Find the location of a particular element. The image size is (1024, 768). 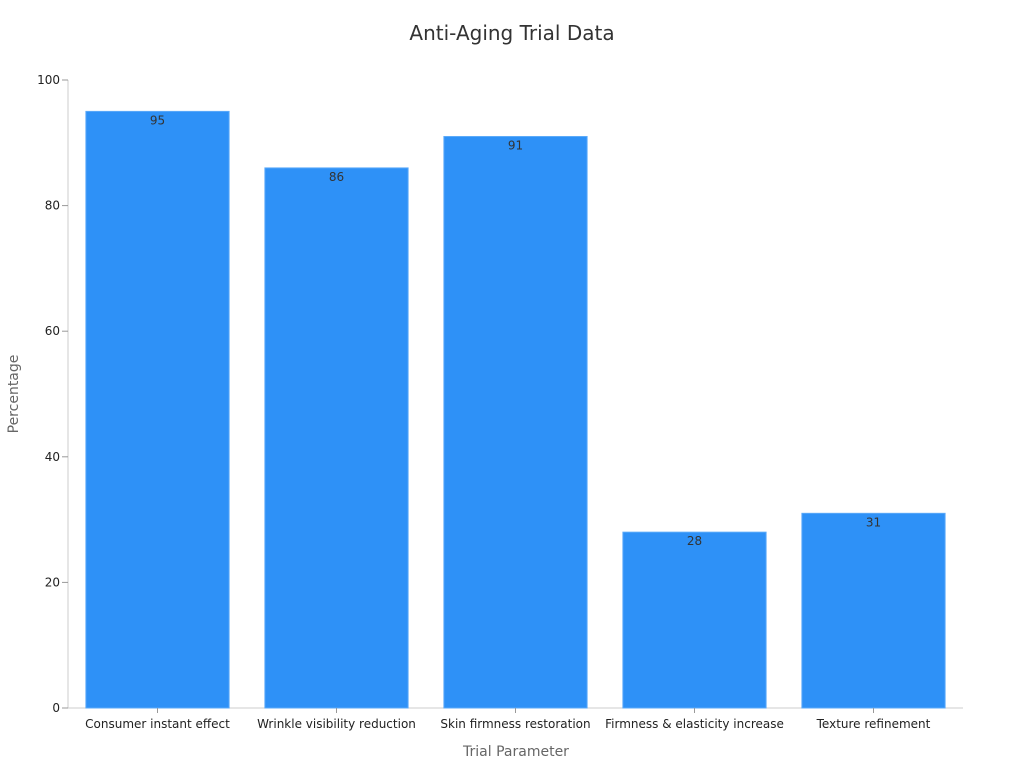

x-tick-label: Texture refinement is located at coordinates (873, 724).